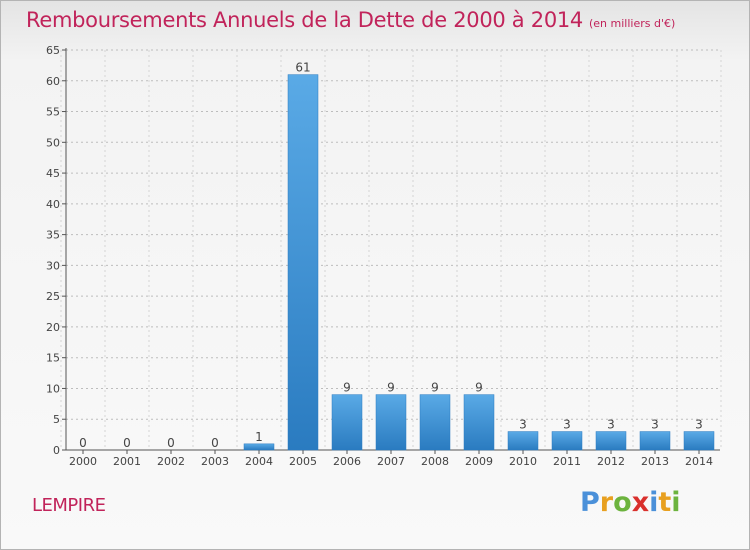 This screenshot has height=550, width=750. Describe the element at coordinates (523, 461) in the screenshot. I see `x-tick-label: 2010` at that location.